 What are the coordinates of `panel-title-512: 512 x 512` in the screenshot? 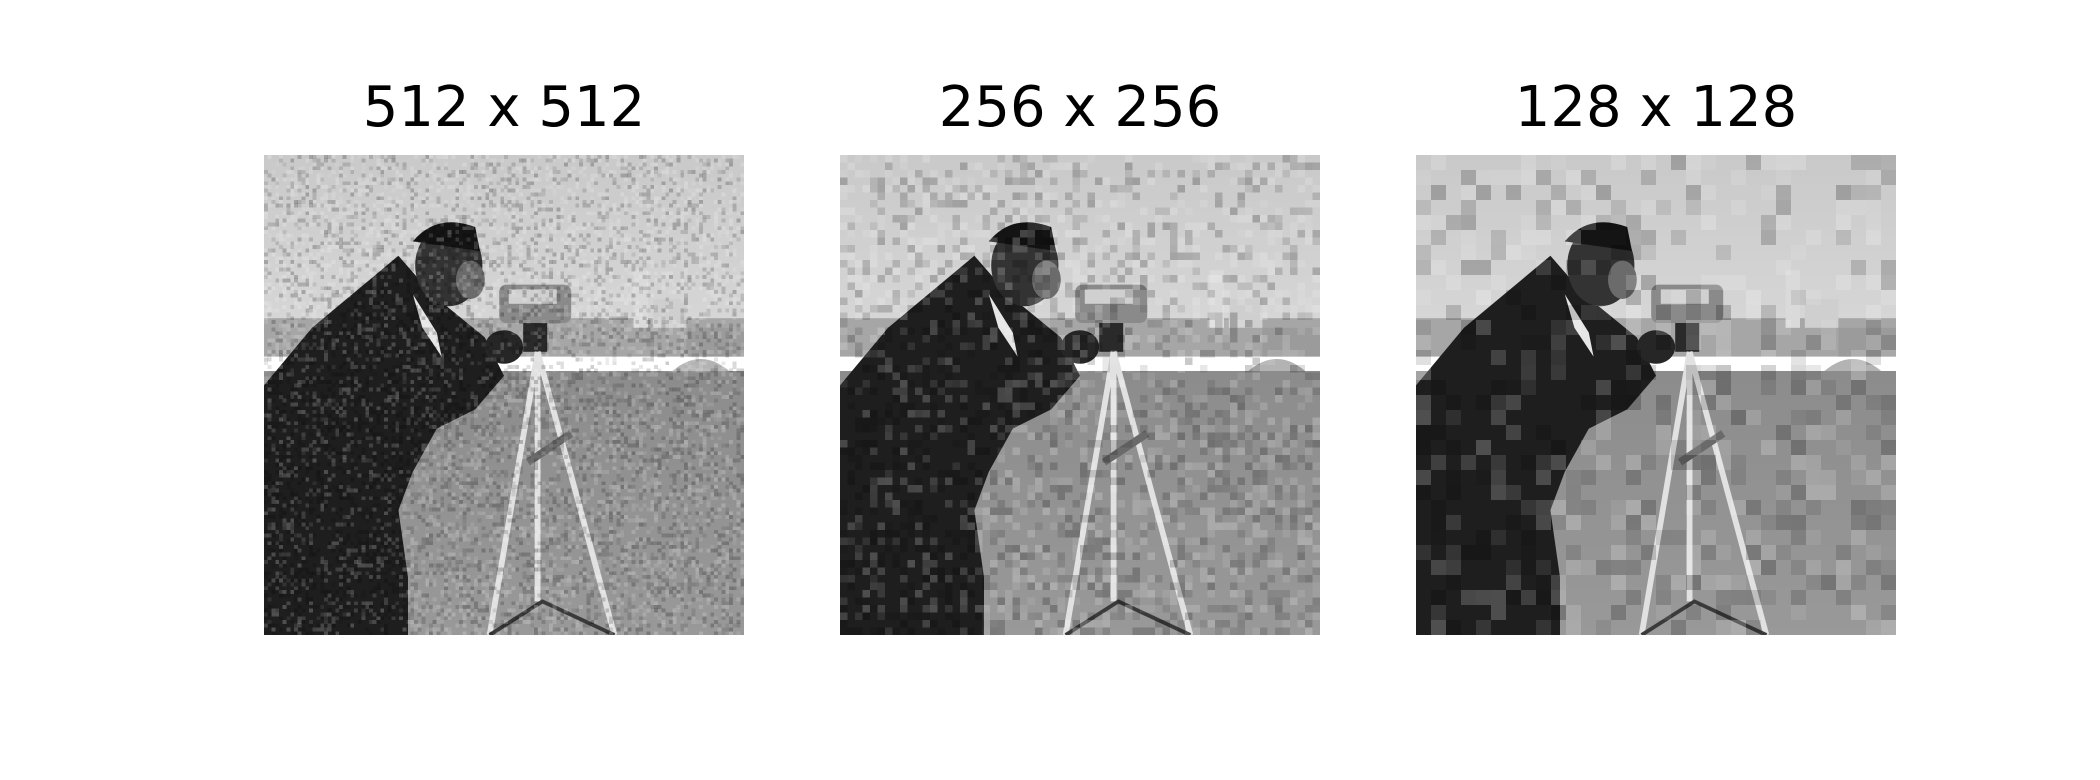 It's located at (504, 107).